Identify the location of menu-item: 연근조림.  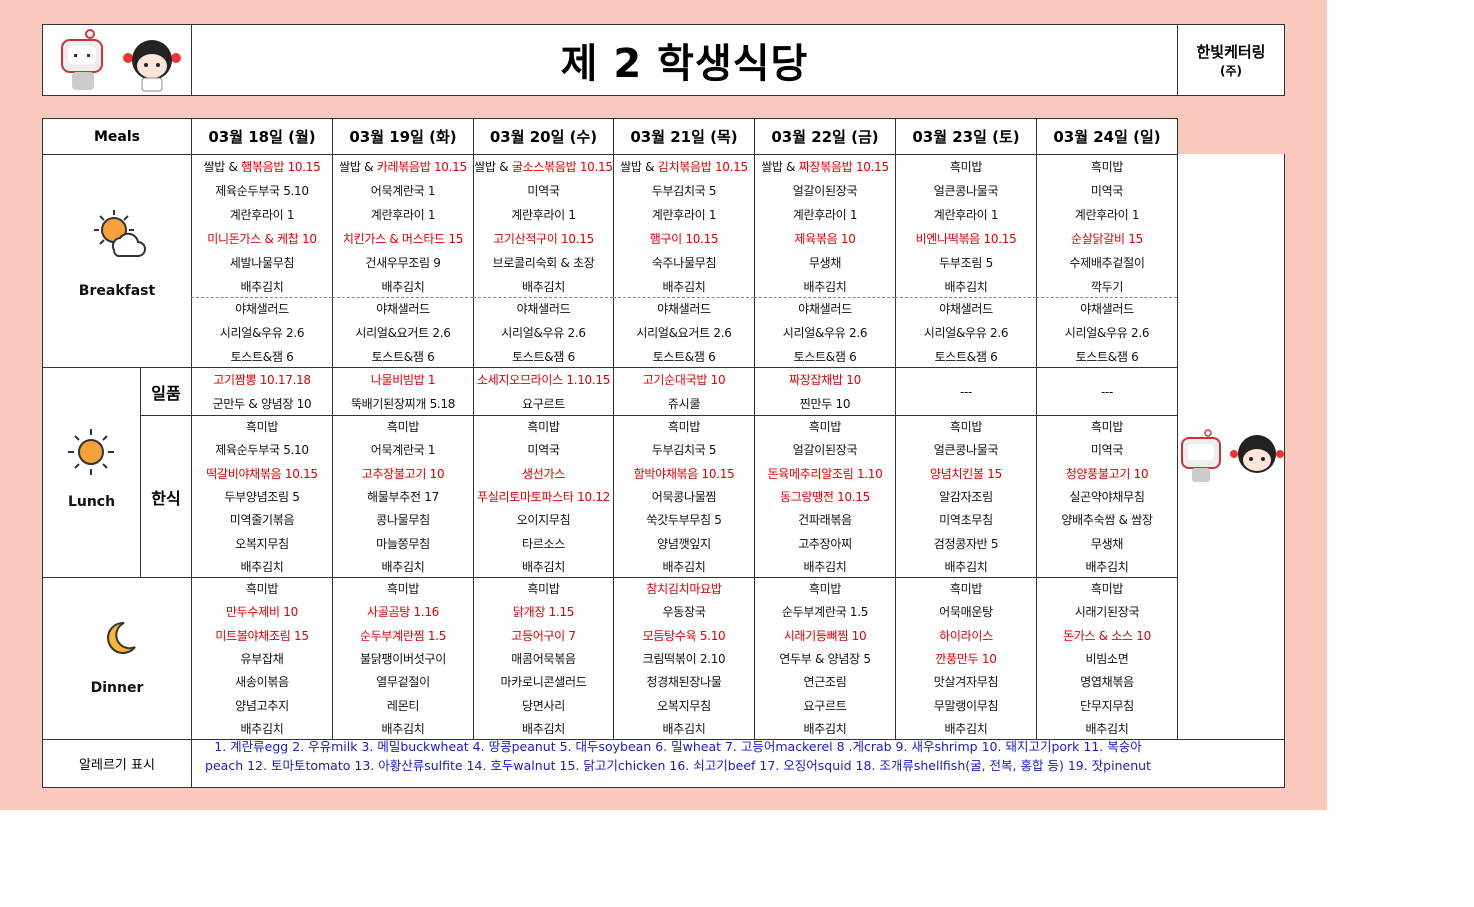
(825, 682).